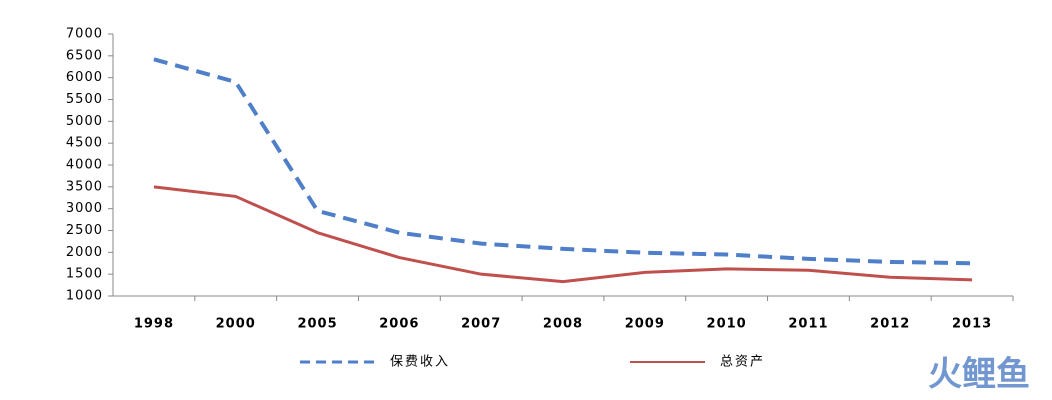 The height and width of the screenshot is (400, 1052). I want to click on y-tick-label: 7000, so click(84, 34).